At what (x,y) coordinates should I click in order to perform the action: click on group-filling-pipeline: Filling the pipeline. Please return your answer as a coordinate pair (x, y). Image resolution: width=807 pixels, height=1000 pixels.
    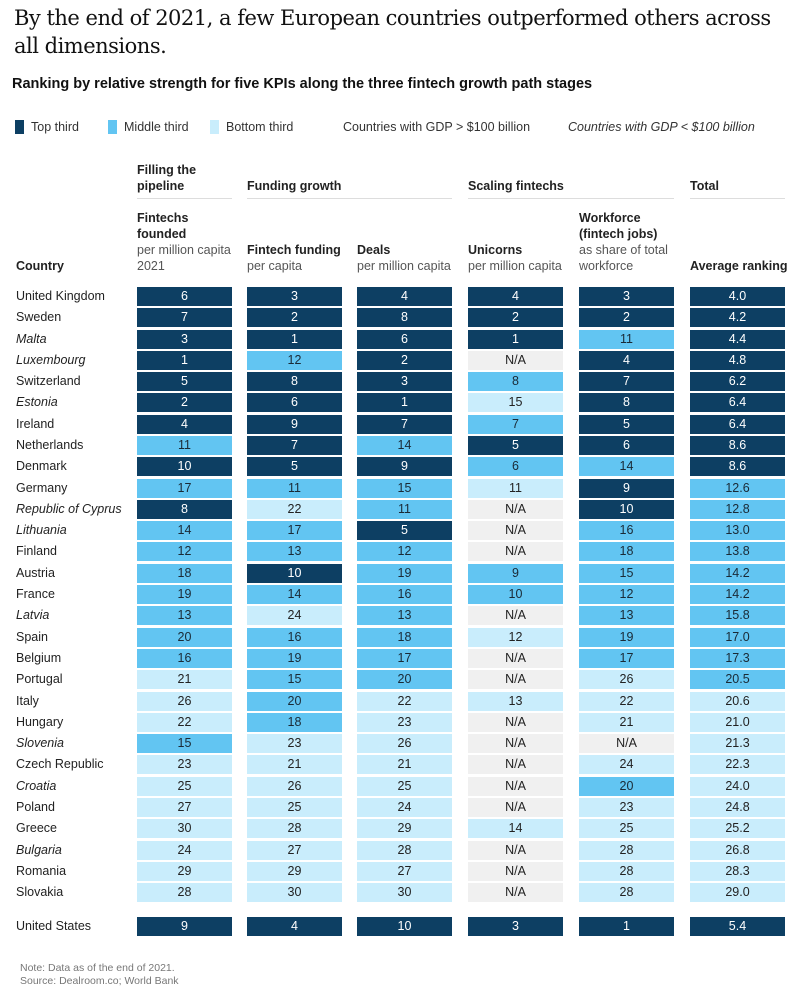
    Looking at the image, I should click on (184, 180).